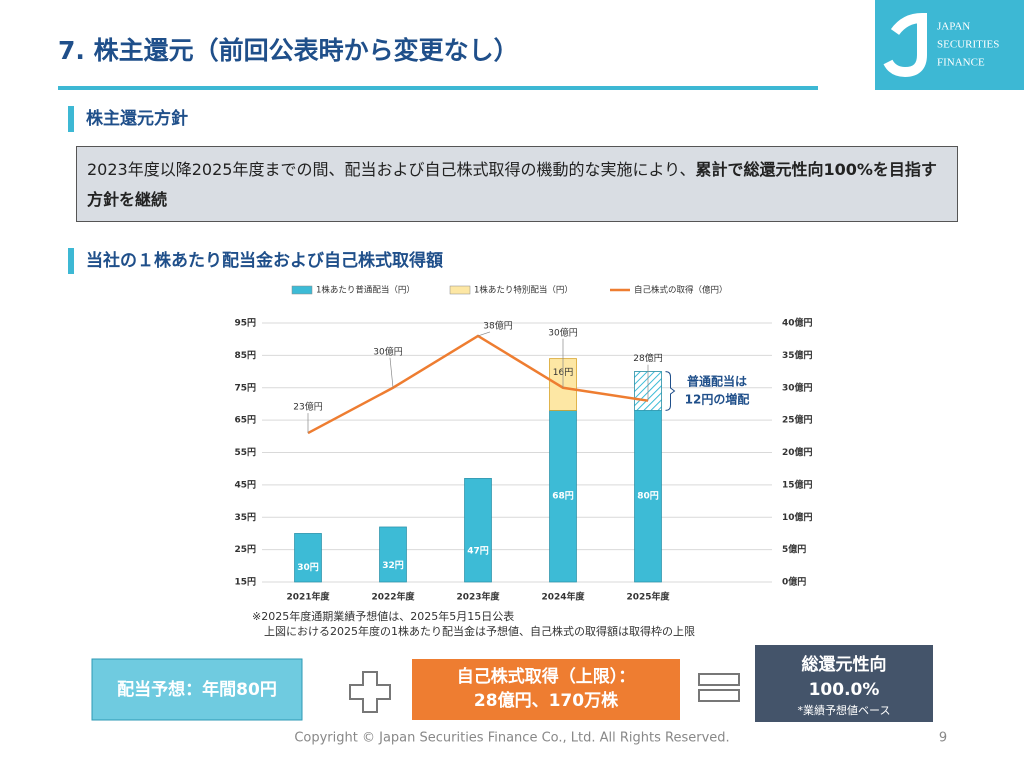  What do you see at coordinates (681, 290) in the screenshot?
I see `legend-label: 自己株式の取得（億円）` at bounding box center [681, 290].